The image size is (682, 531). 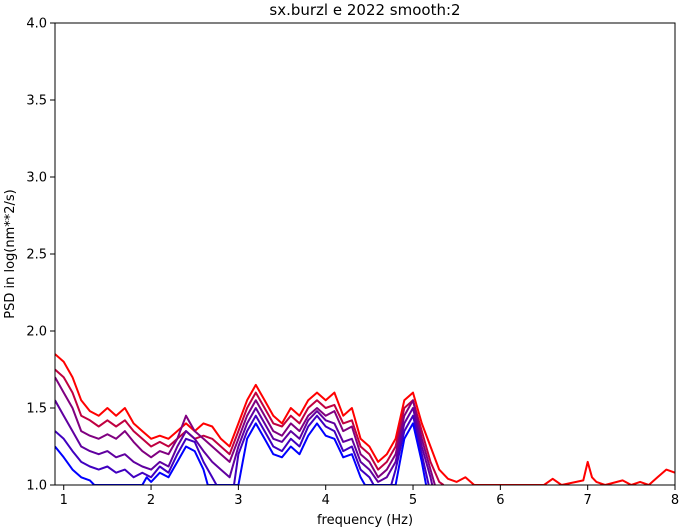 I want to click on x-tick-label: 3, so click(x=238, y=500).